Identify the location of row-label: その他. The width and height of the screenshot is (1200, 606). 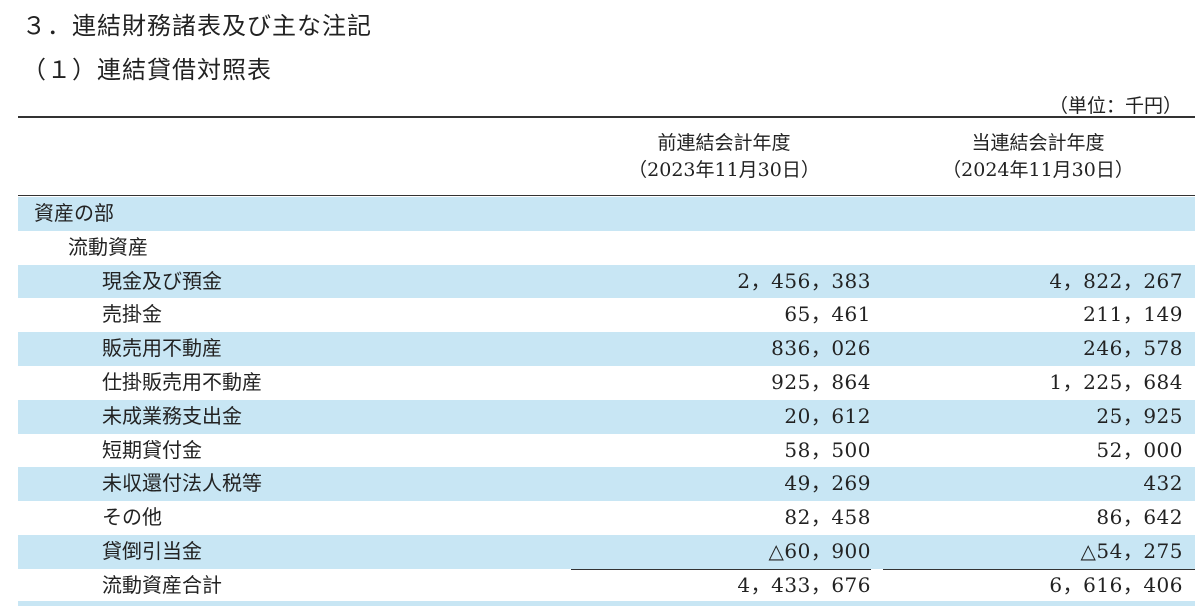
(132, 517).